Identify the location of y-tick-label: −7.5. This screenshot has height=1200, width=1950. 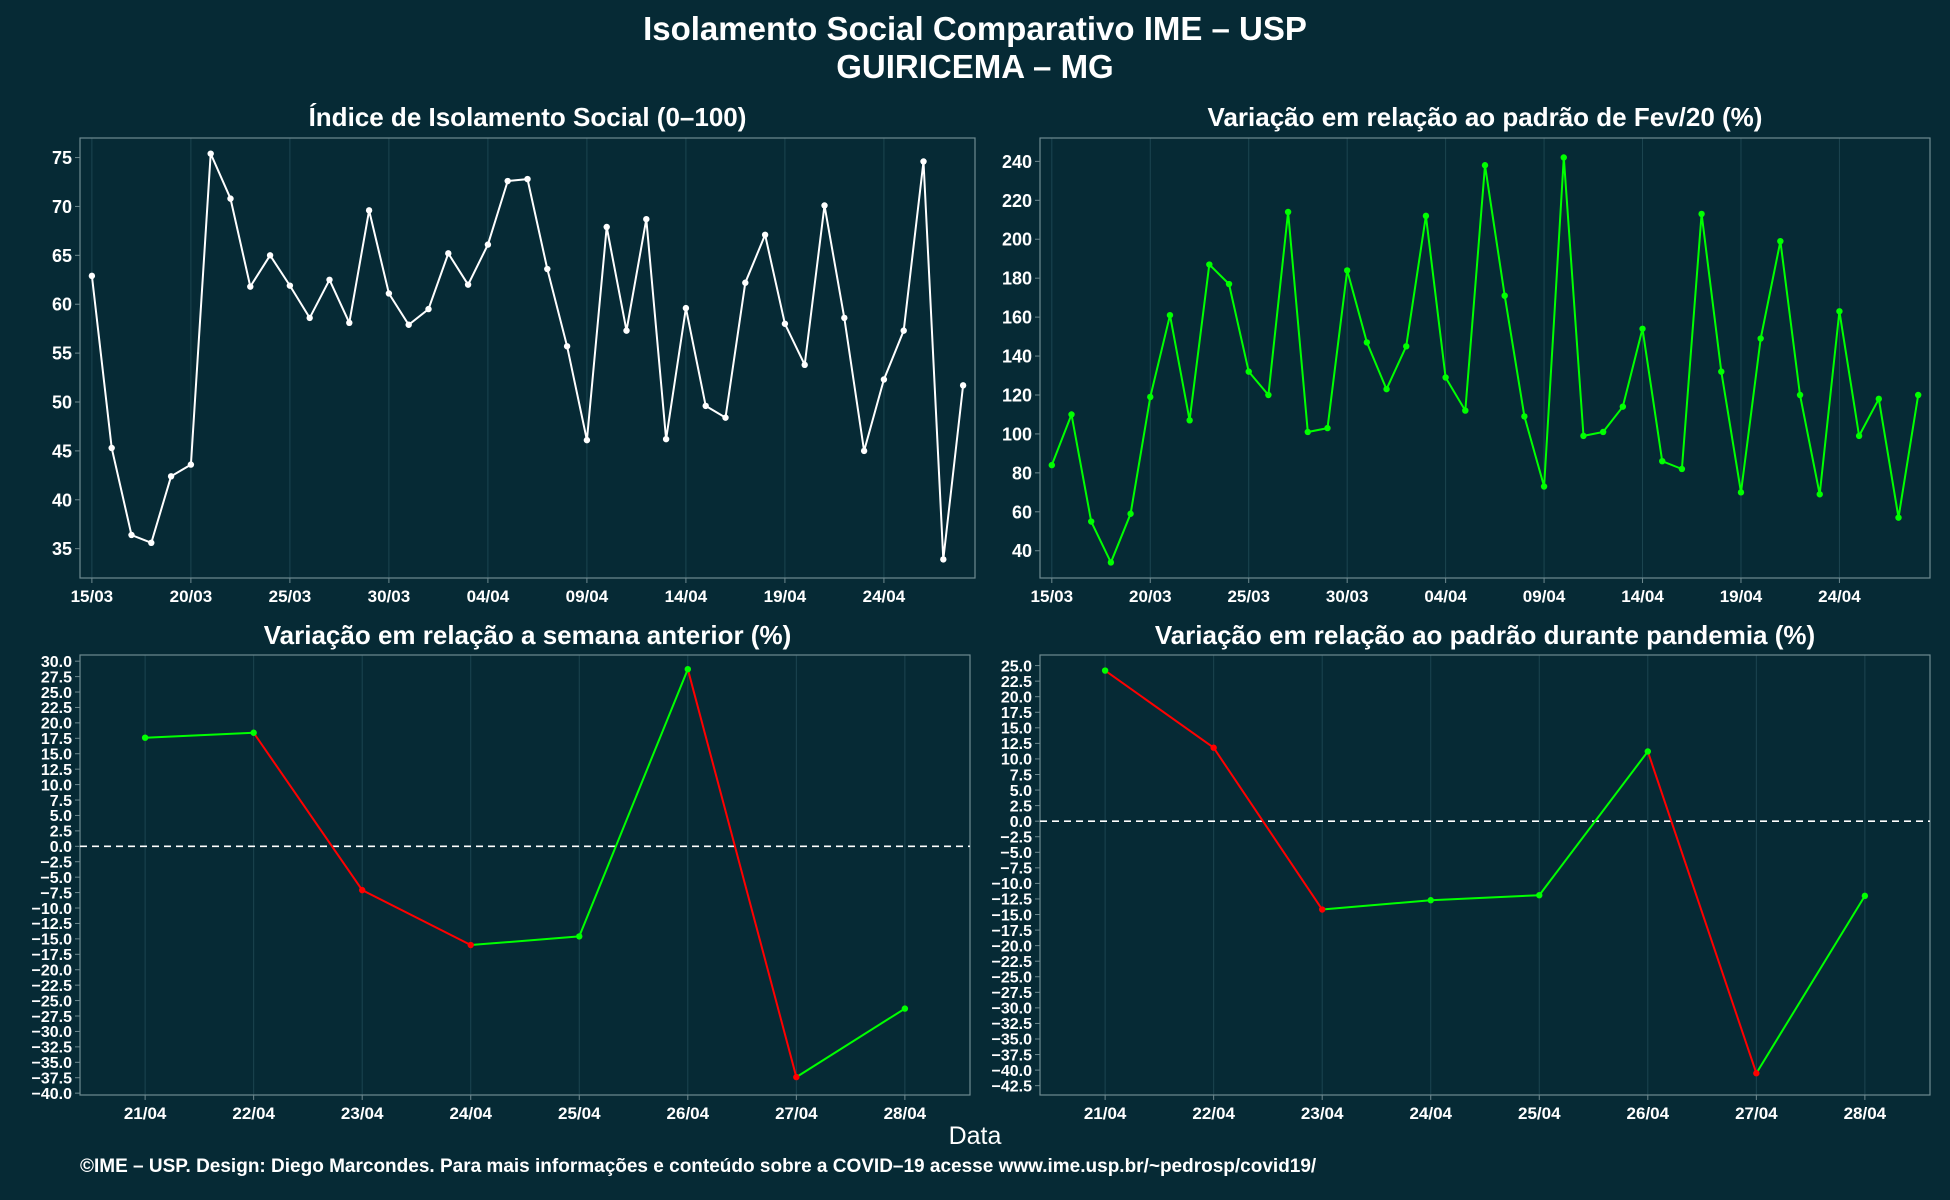
(1016, 869).